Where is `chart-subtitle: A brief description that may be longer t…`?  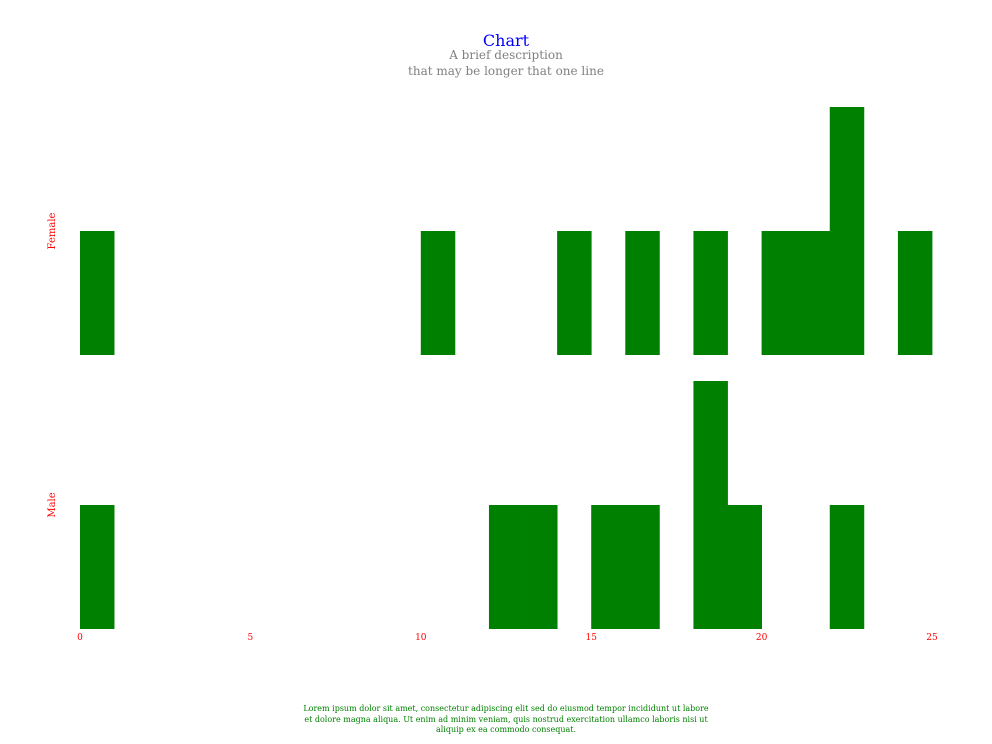 chart-subtitle: A brief description that may be longer t… is located at coordinates (496, 63).